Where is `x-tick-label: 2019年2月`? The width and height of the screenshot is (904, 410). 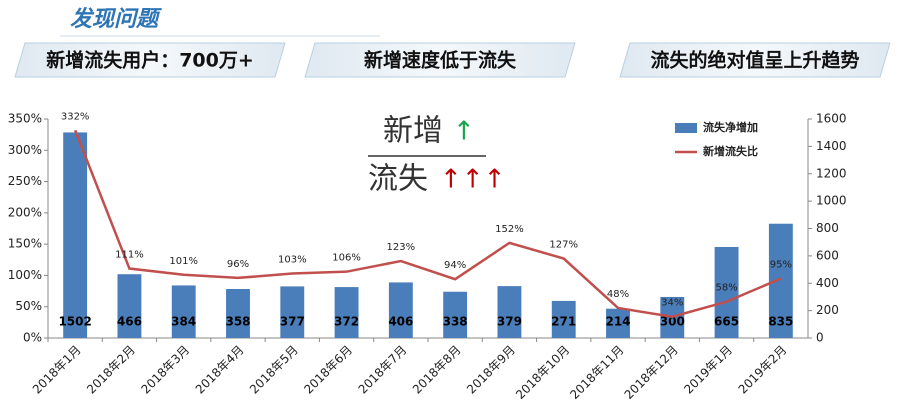 x-tick-label: 2019年2月 is located at coordinates (763, 370).